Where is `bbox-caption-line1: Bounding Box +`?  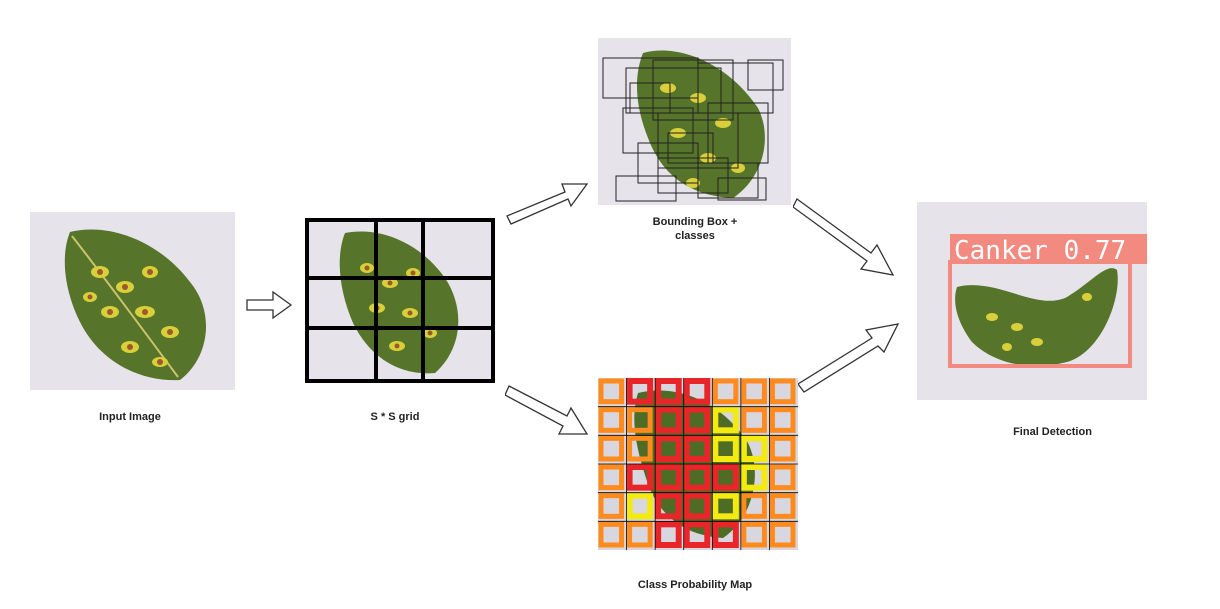 bbox-caption-line1: Bounding Box + is located at coordinates (695, 222).